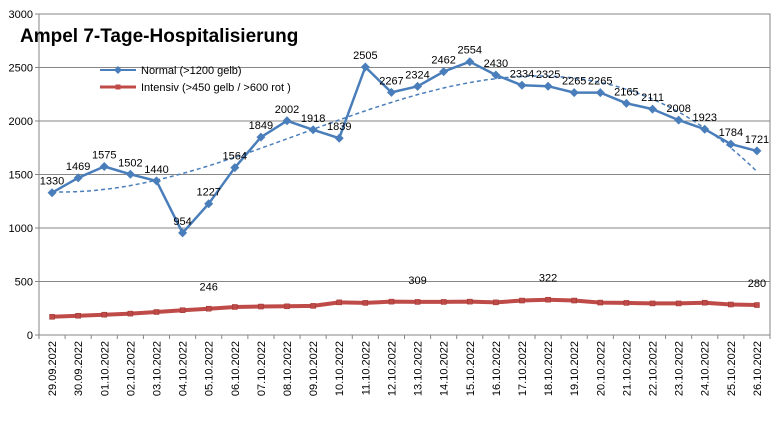 This screenshot has width=781, height=429. Describe the element at coordinates (678, 109) in the screenshot. I see `data-label: 2008` at that location.